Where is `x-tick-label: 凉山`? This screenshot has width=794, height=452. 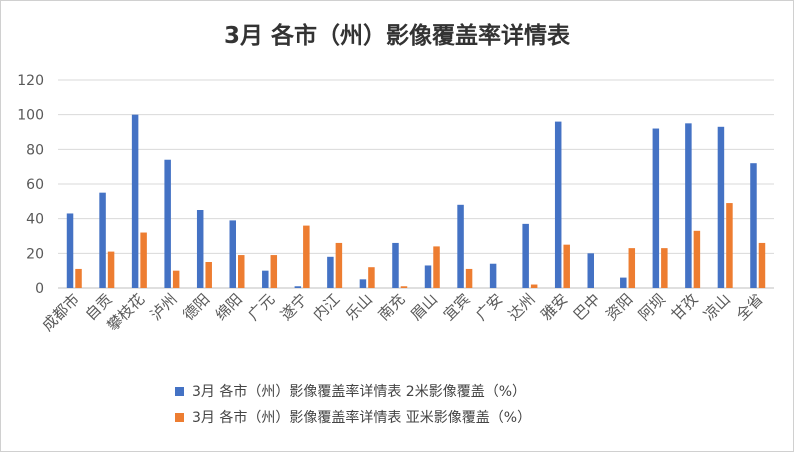 x-tick-label: 凉山 is located at coordinates (717, 307).